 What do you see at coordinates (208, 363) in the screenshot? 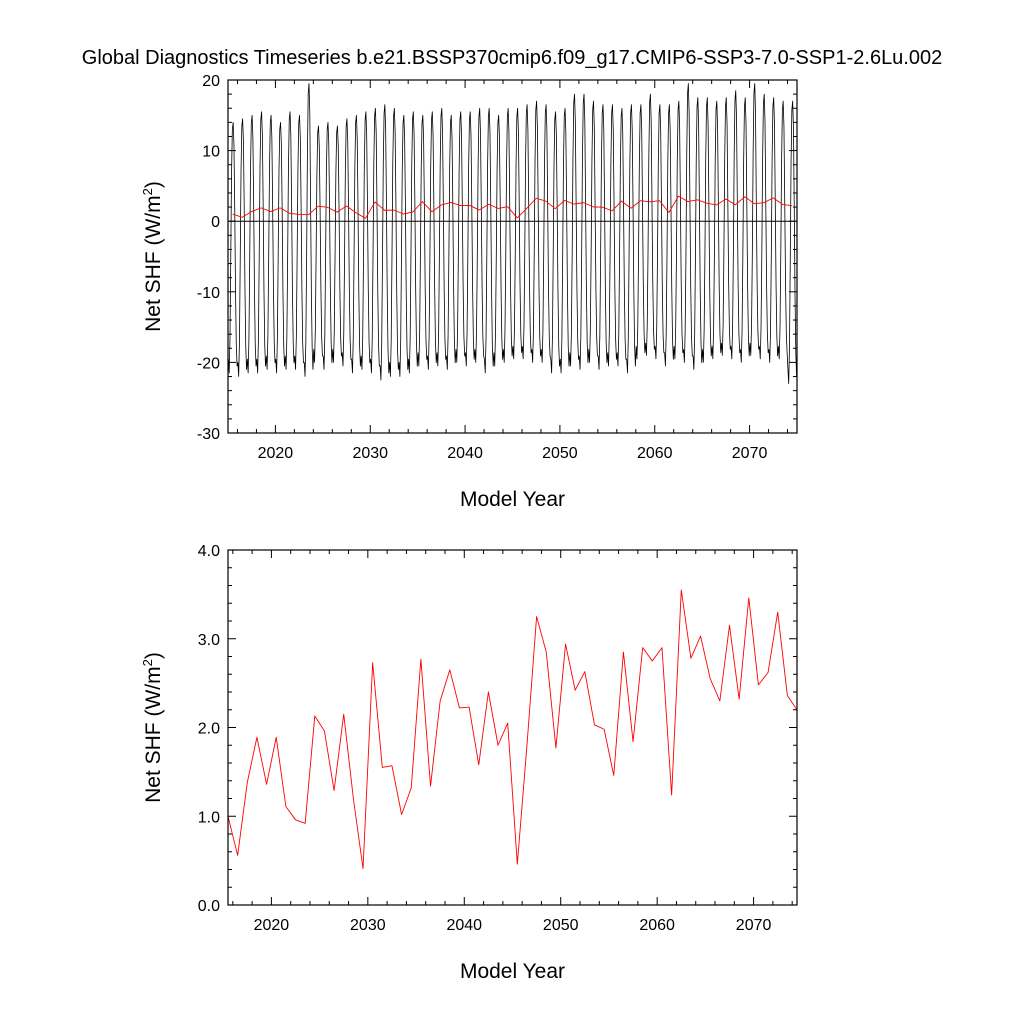
I see `y-tick-label: -20` at bounding box center [208, 363].